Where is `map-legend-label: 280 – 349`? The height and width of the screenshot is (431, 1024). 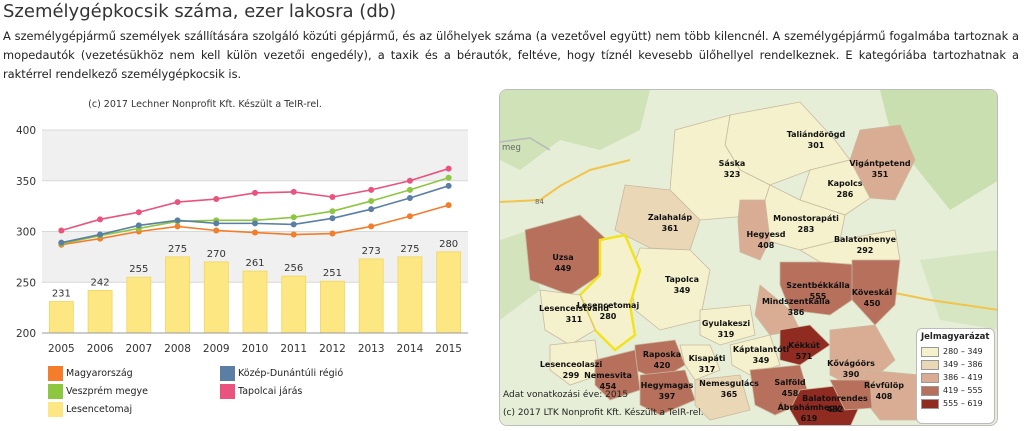 map-legend-label: 280 – 349 is located at coordinates (963, 351).